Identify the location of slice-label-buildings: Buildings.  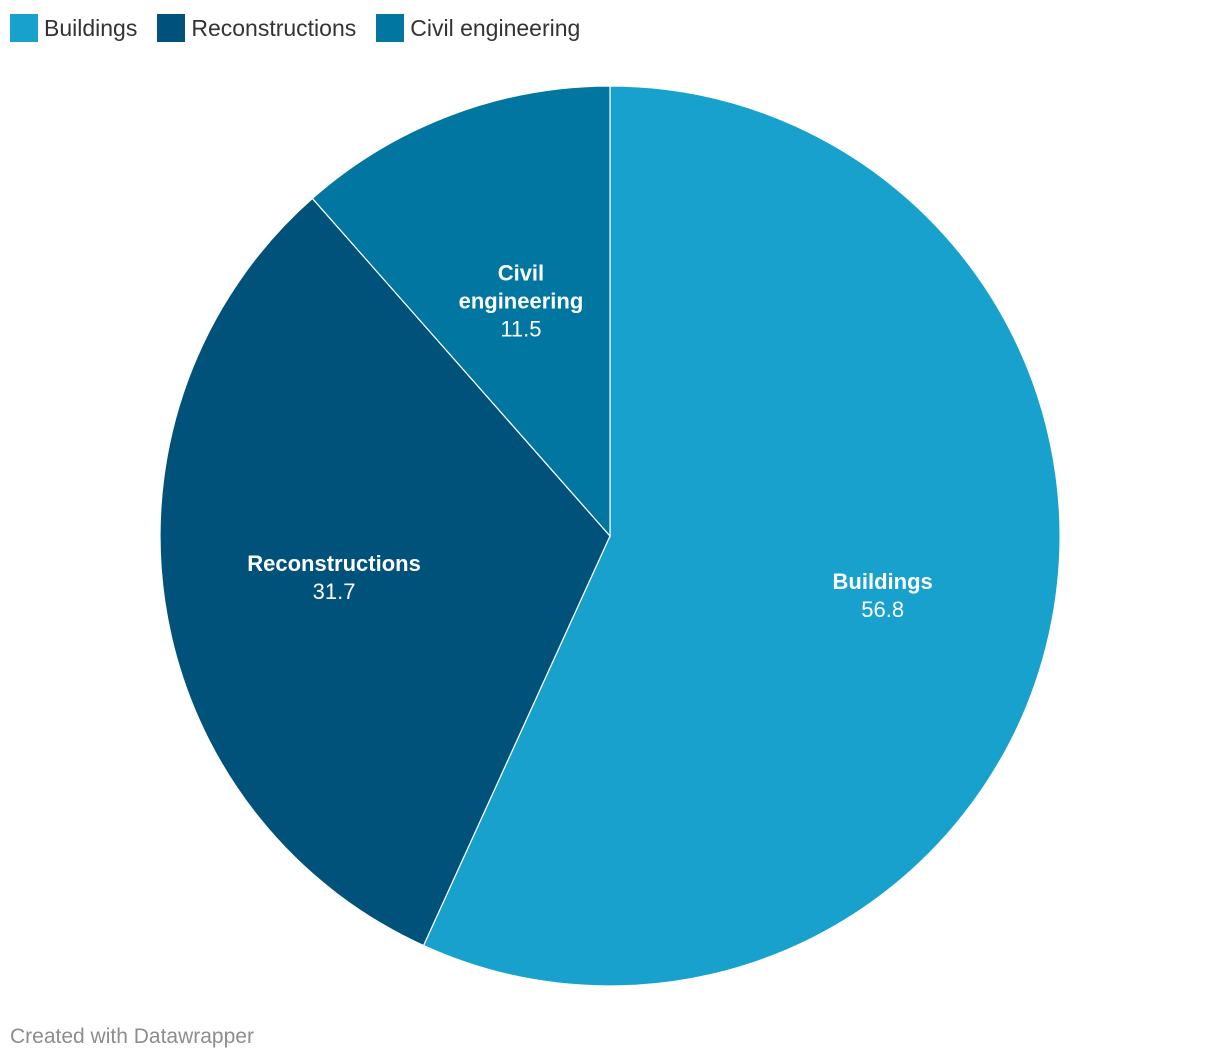
(883, 581).